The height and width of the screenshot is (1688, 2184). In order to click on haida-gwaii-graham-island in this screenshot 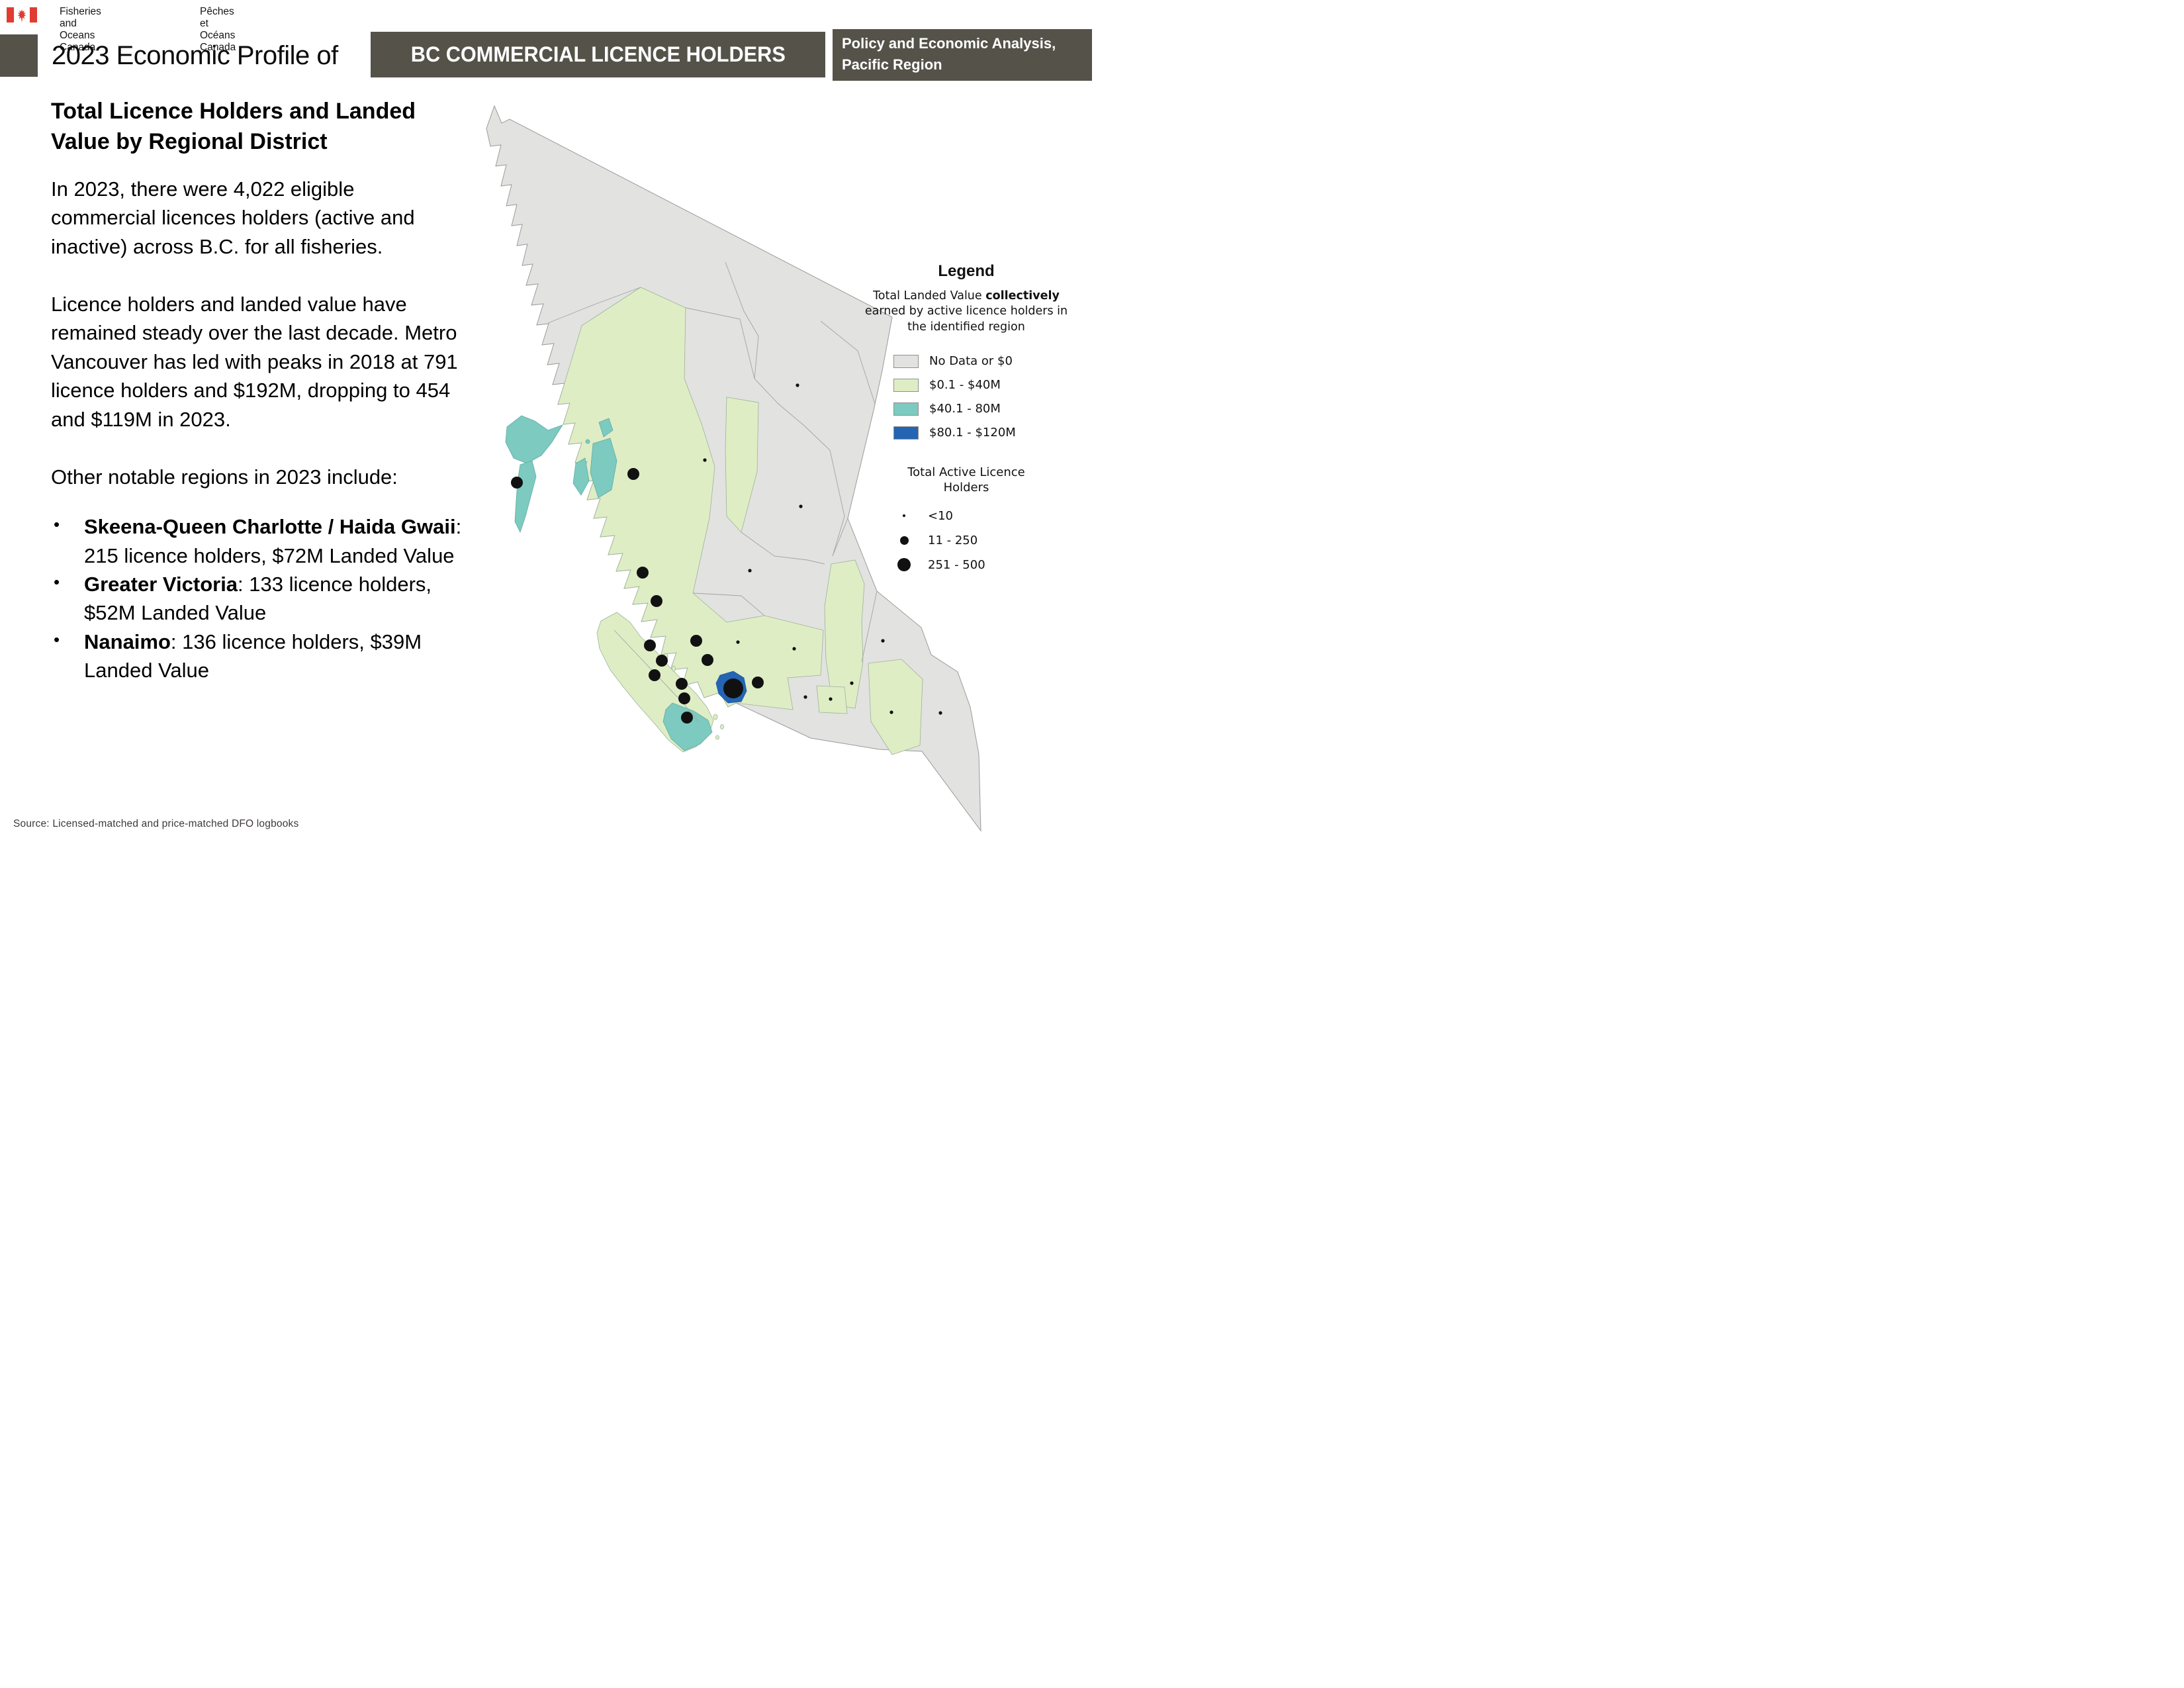, I will do `click(534, 439)`.